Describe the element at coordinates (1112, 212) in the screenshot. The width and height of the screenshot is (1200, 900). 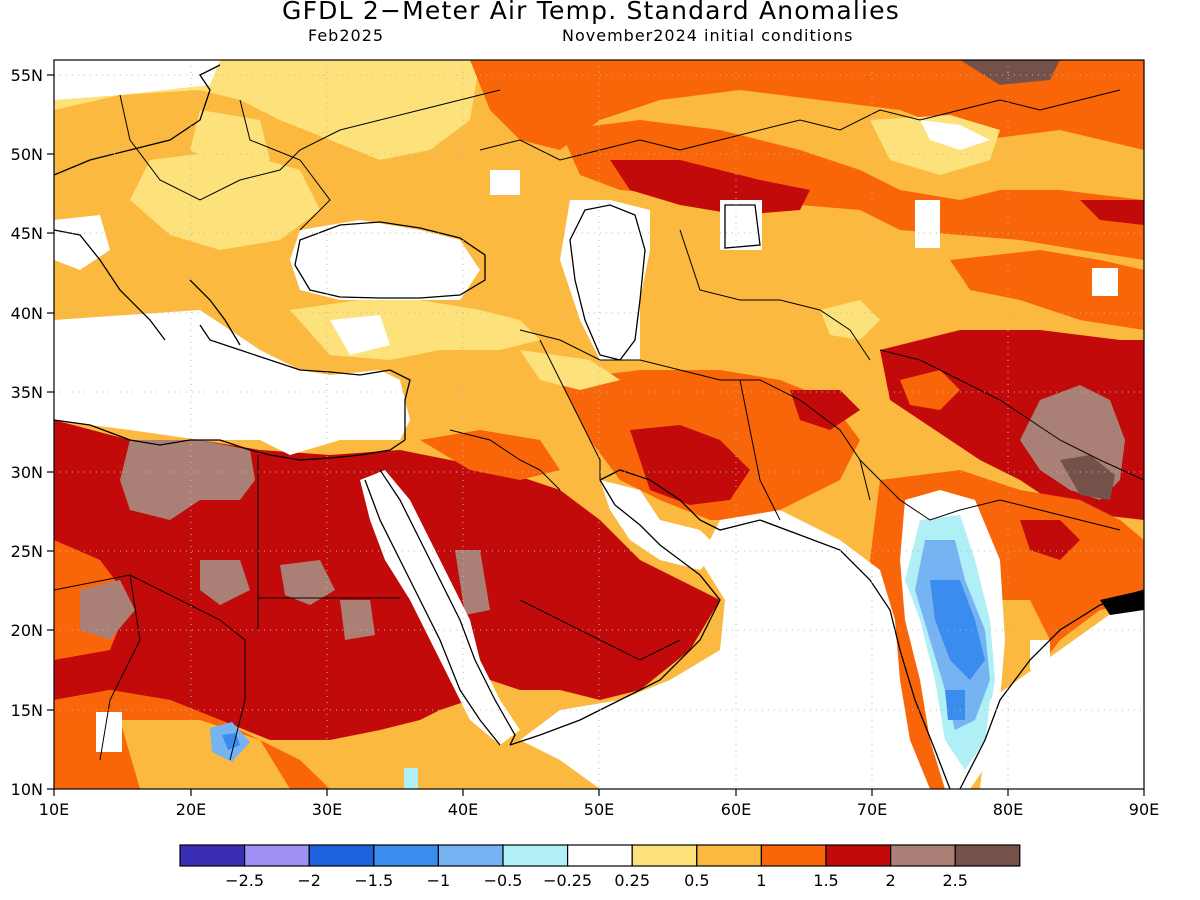
I see `field-mongolia-red` at that location.